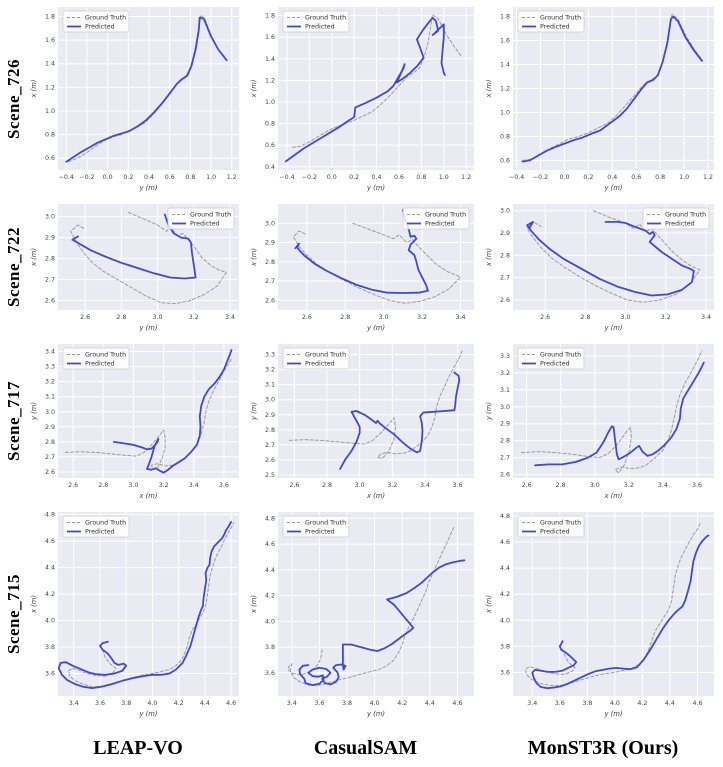  What do you see at coordinates (505, 594) in the screenshot?
I see `y-tick-label: 4.2` at bounding box center [505, 594].